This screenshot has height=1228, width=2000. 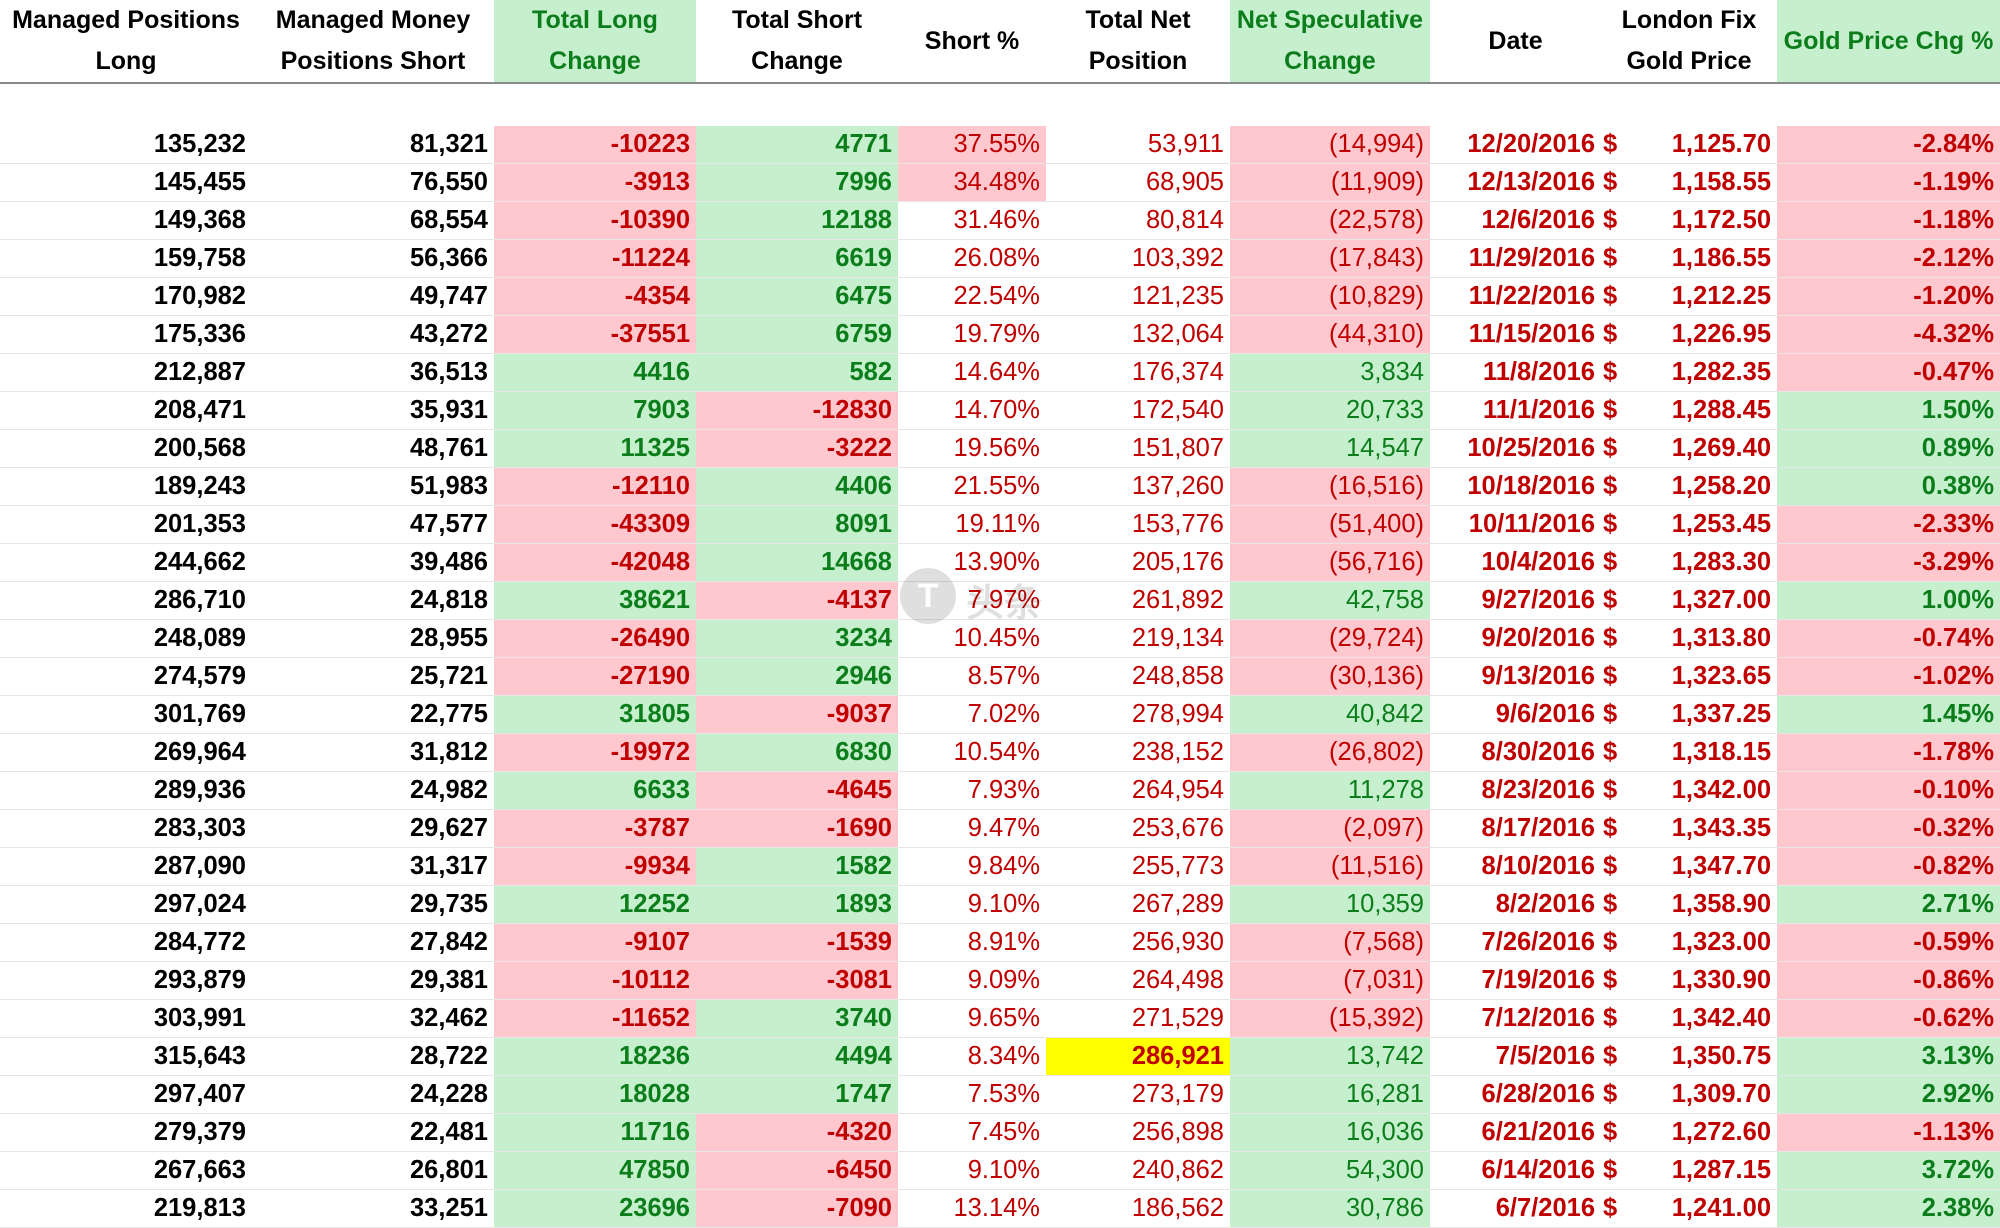 What do you see at coordinates (1330, 296) in the screenshot?
I see `cell-net-speculative-change: (10,829)` at bounding box center [1330, 296].